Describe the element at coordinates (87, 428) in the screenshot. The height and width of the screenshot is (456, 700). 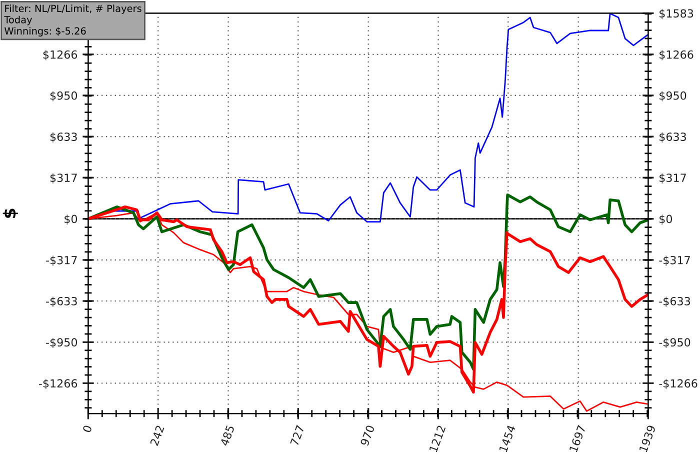
I see `x-tick-label: 0` at that location.